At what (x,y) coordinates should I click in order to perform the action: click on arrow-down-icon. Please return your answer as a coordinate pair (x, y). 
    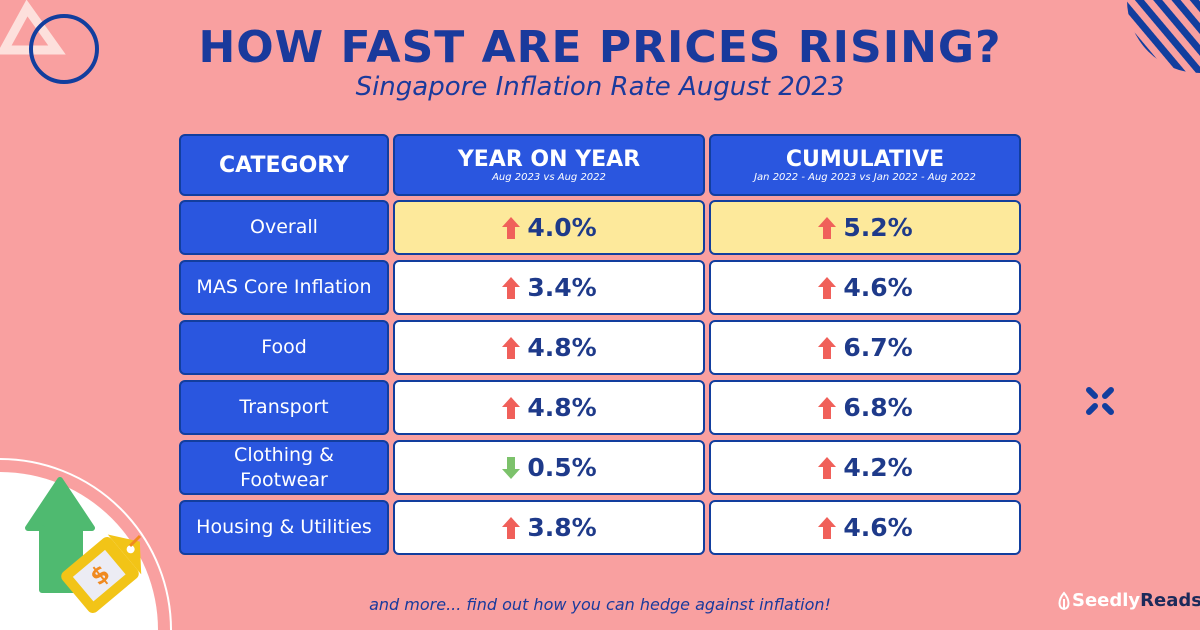
    Looking at the image, I should click on (511, 467).